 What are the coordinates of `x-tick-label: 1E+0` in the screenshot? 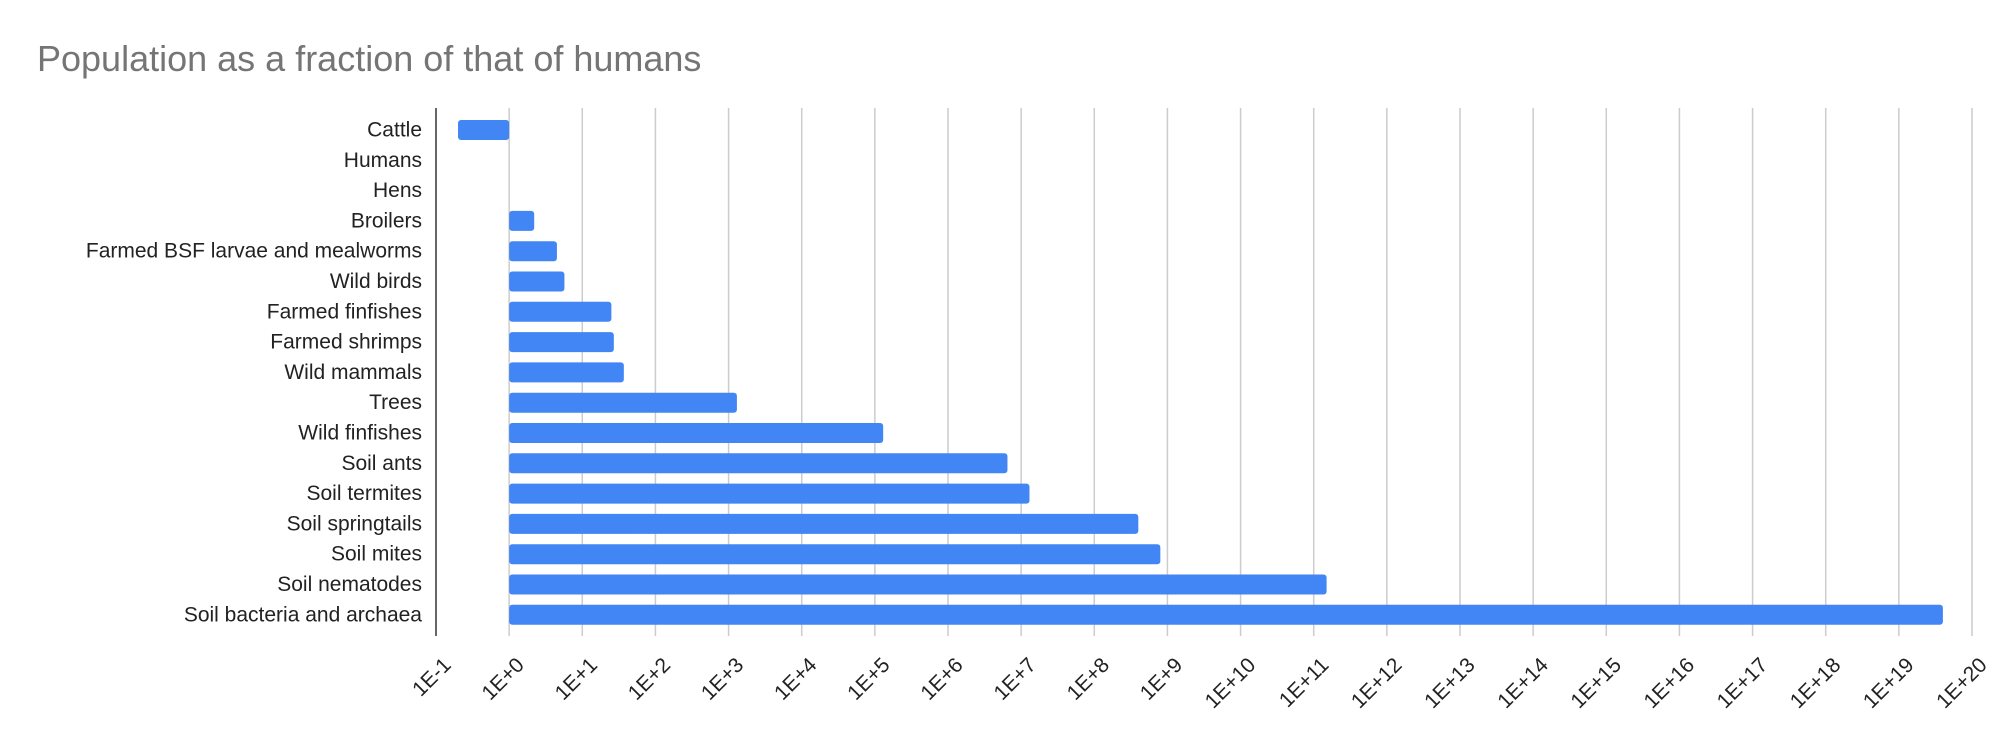 It's located at (503, 678).